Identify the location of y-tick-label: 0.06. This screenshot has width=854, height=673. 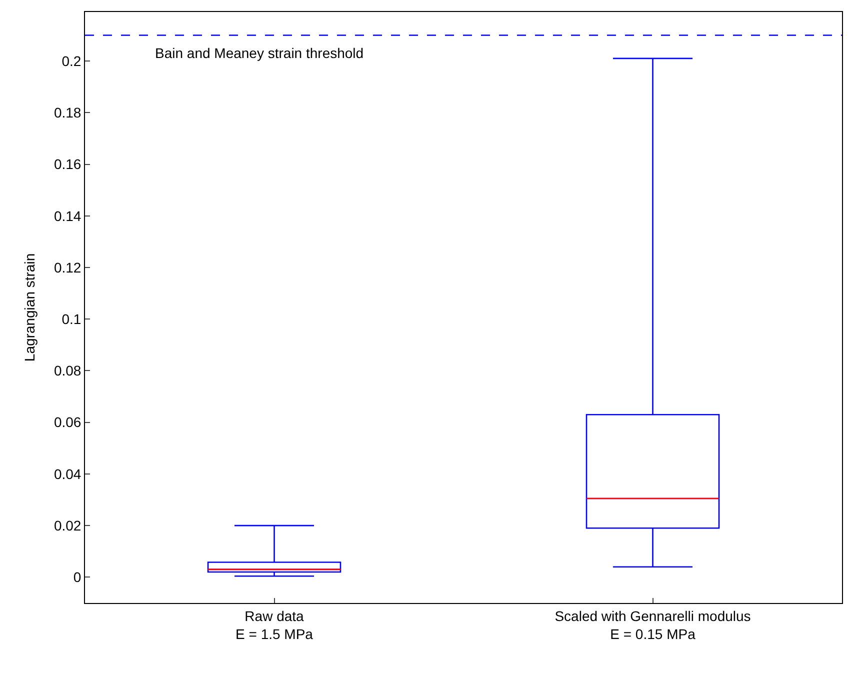
(68, 422).